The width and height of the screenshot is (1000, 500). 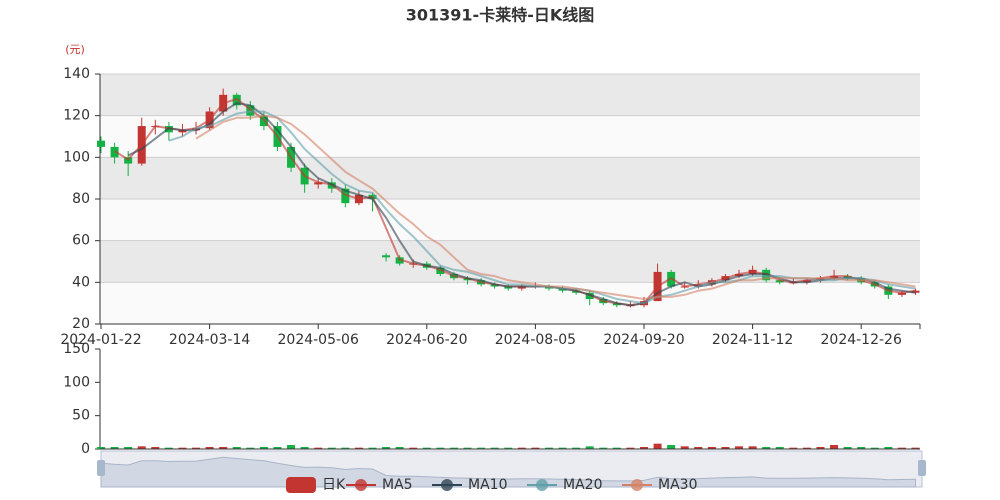 I want to click on legend-label: 日K, so click(x=334, y=485).